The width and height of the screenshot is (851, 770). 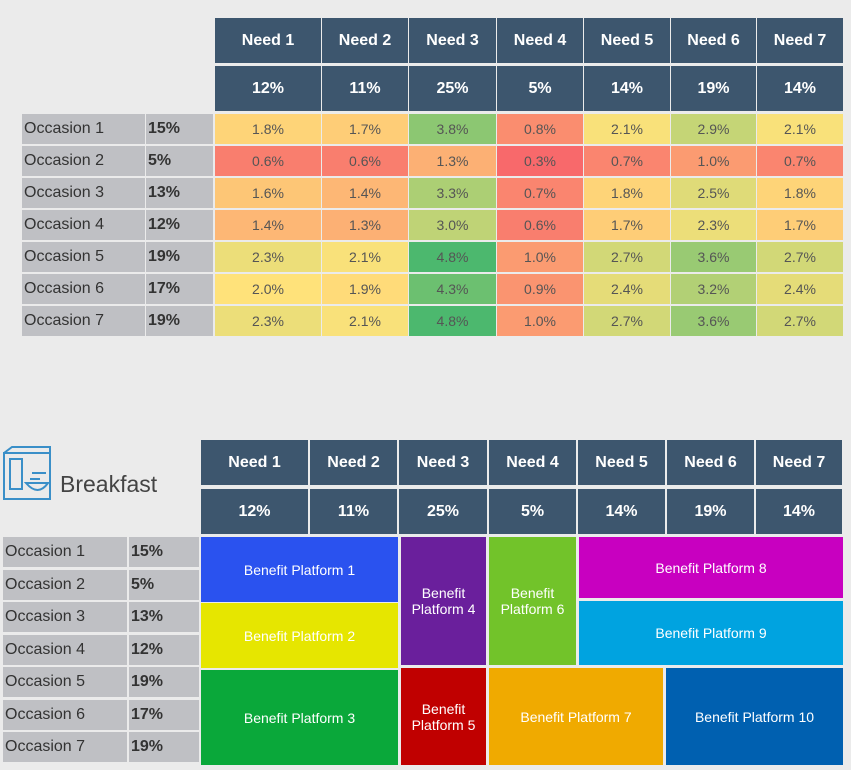 I want to click on section-title: Breakfast, so click(x=109, y=483).